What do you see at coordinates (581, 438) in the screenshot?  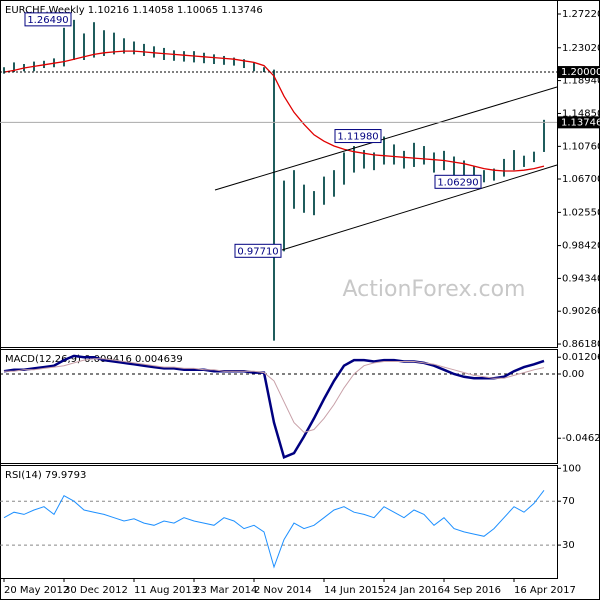 I see `y-tick-label: -0.046267` at bounding box center [581, 438].